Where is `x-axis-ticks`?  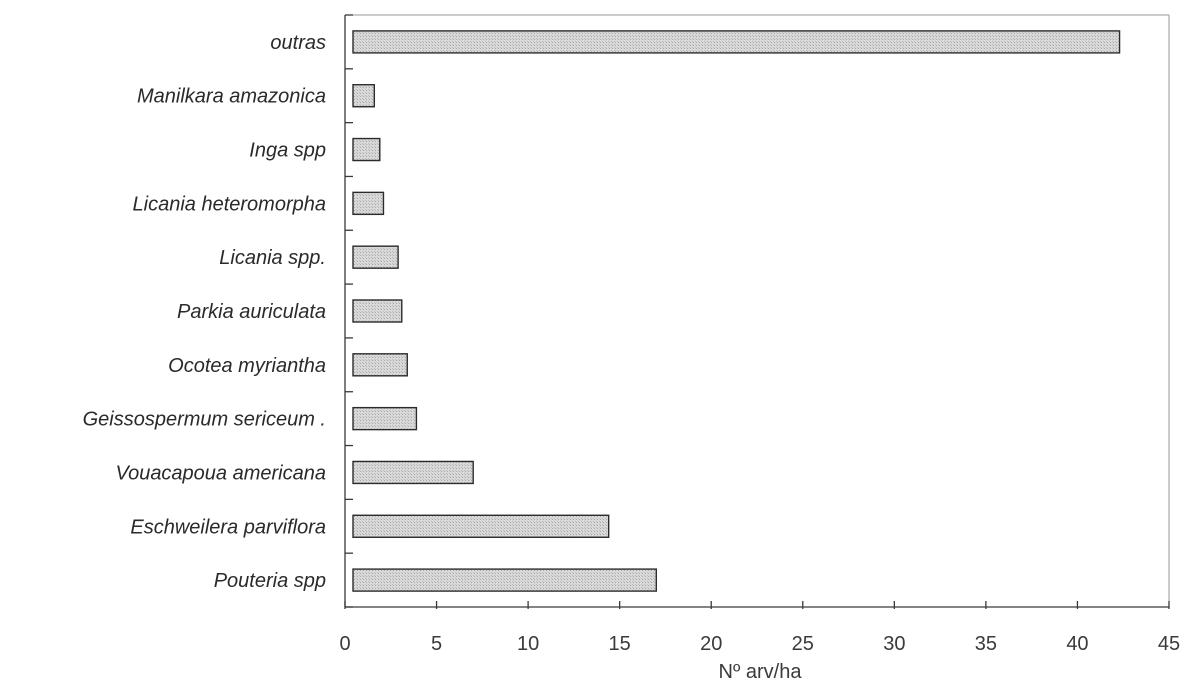
x-axis-ticks is located at coordinates (757, 605).